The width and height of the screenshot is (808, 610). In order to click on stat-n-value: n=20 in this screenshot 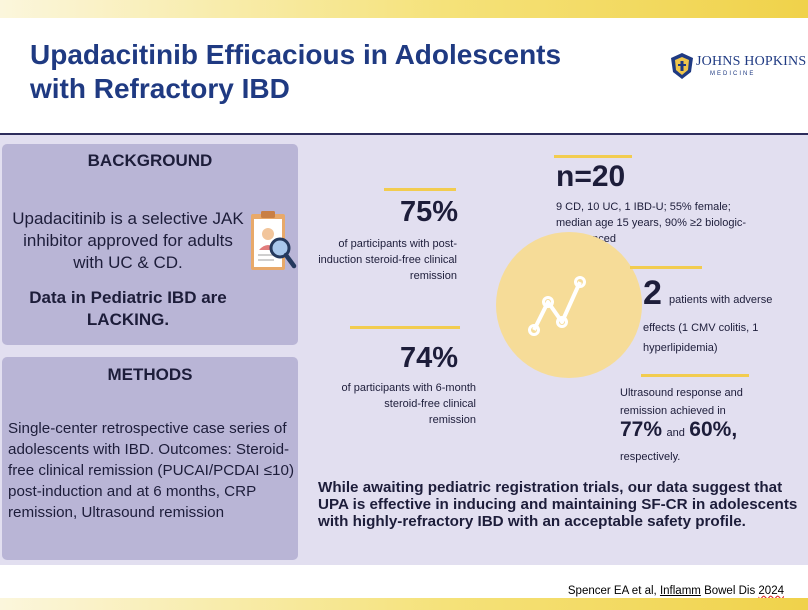, I will do `click(591, 176)`.